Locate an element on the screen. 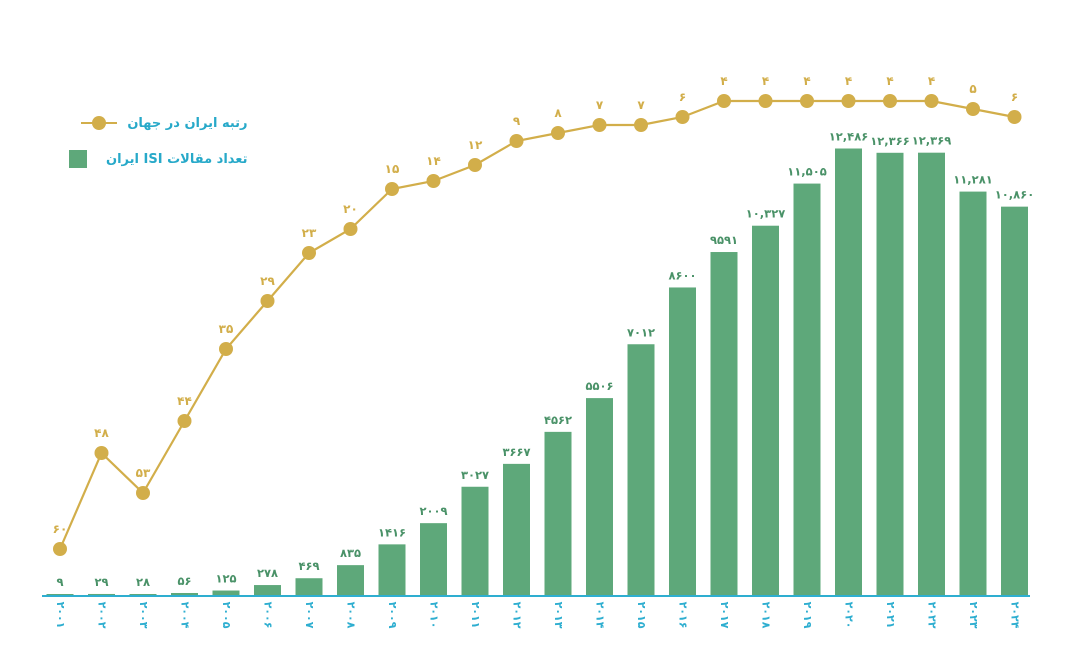 This screenshot has width=1080, height=648. x-tick-label: ۲۰۰۵ is located at coordinates (226, 615).